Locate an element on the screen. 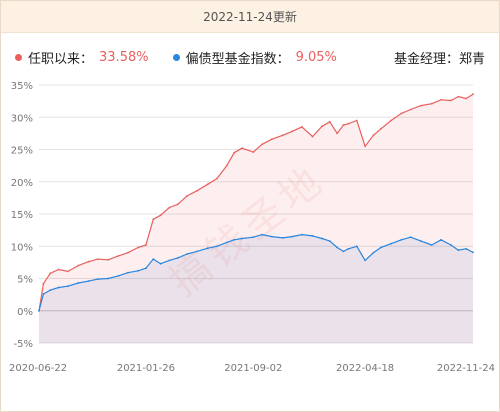 This screenshot has height=412, width=500. y-tick-label: 20% is located at coordinates (22, 183).